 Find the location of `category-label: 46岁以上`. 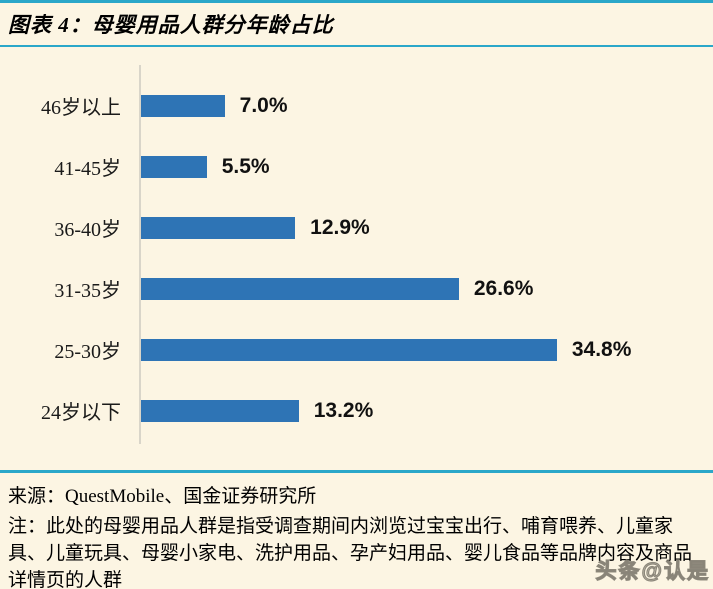

category-label: 46岁以上 is located at coordinates (81, 108).